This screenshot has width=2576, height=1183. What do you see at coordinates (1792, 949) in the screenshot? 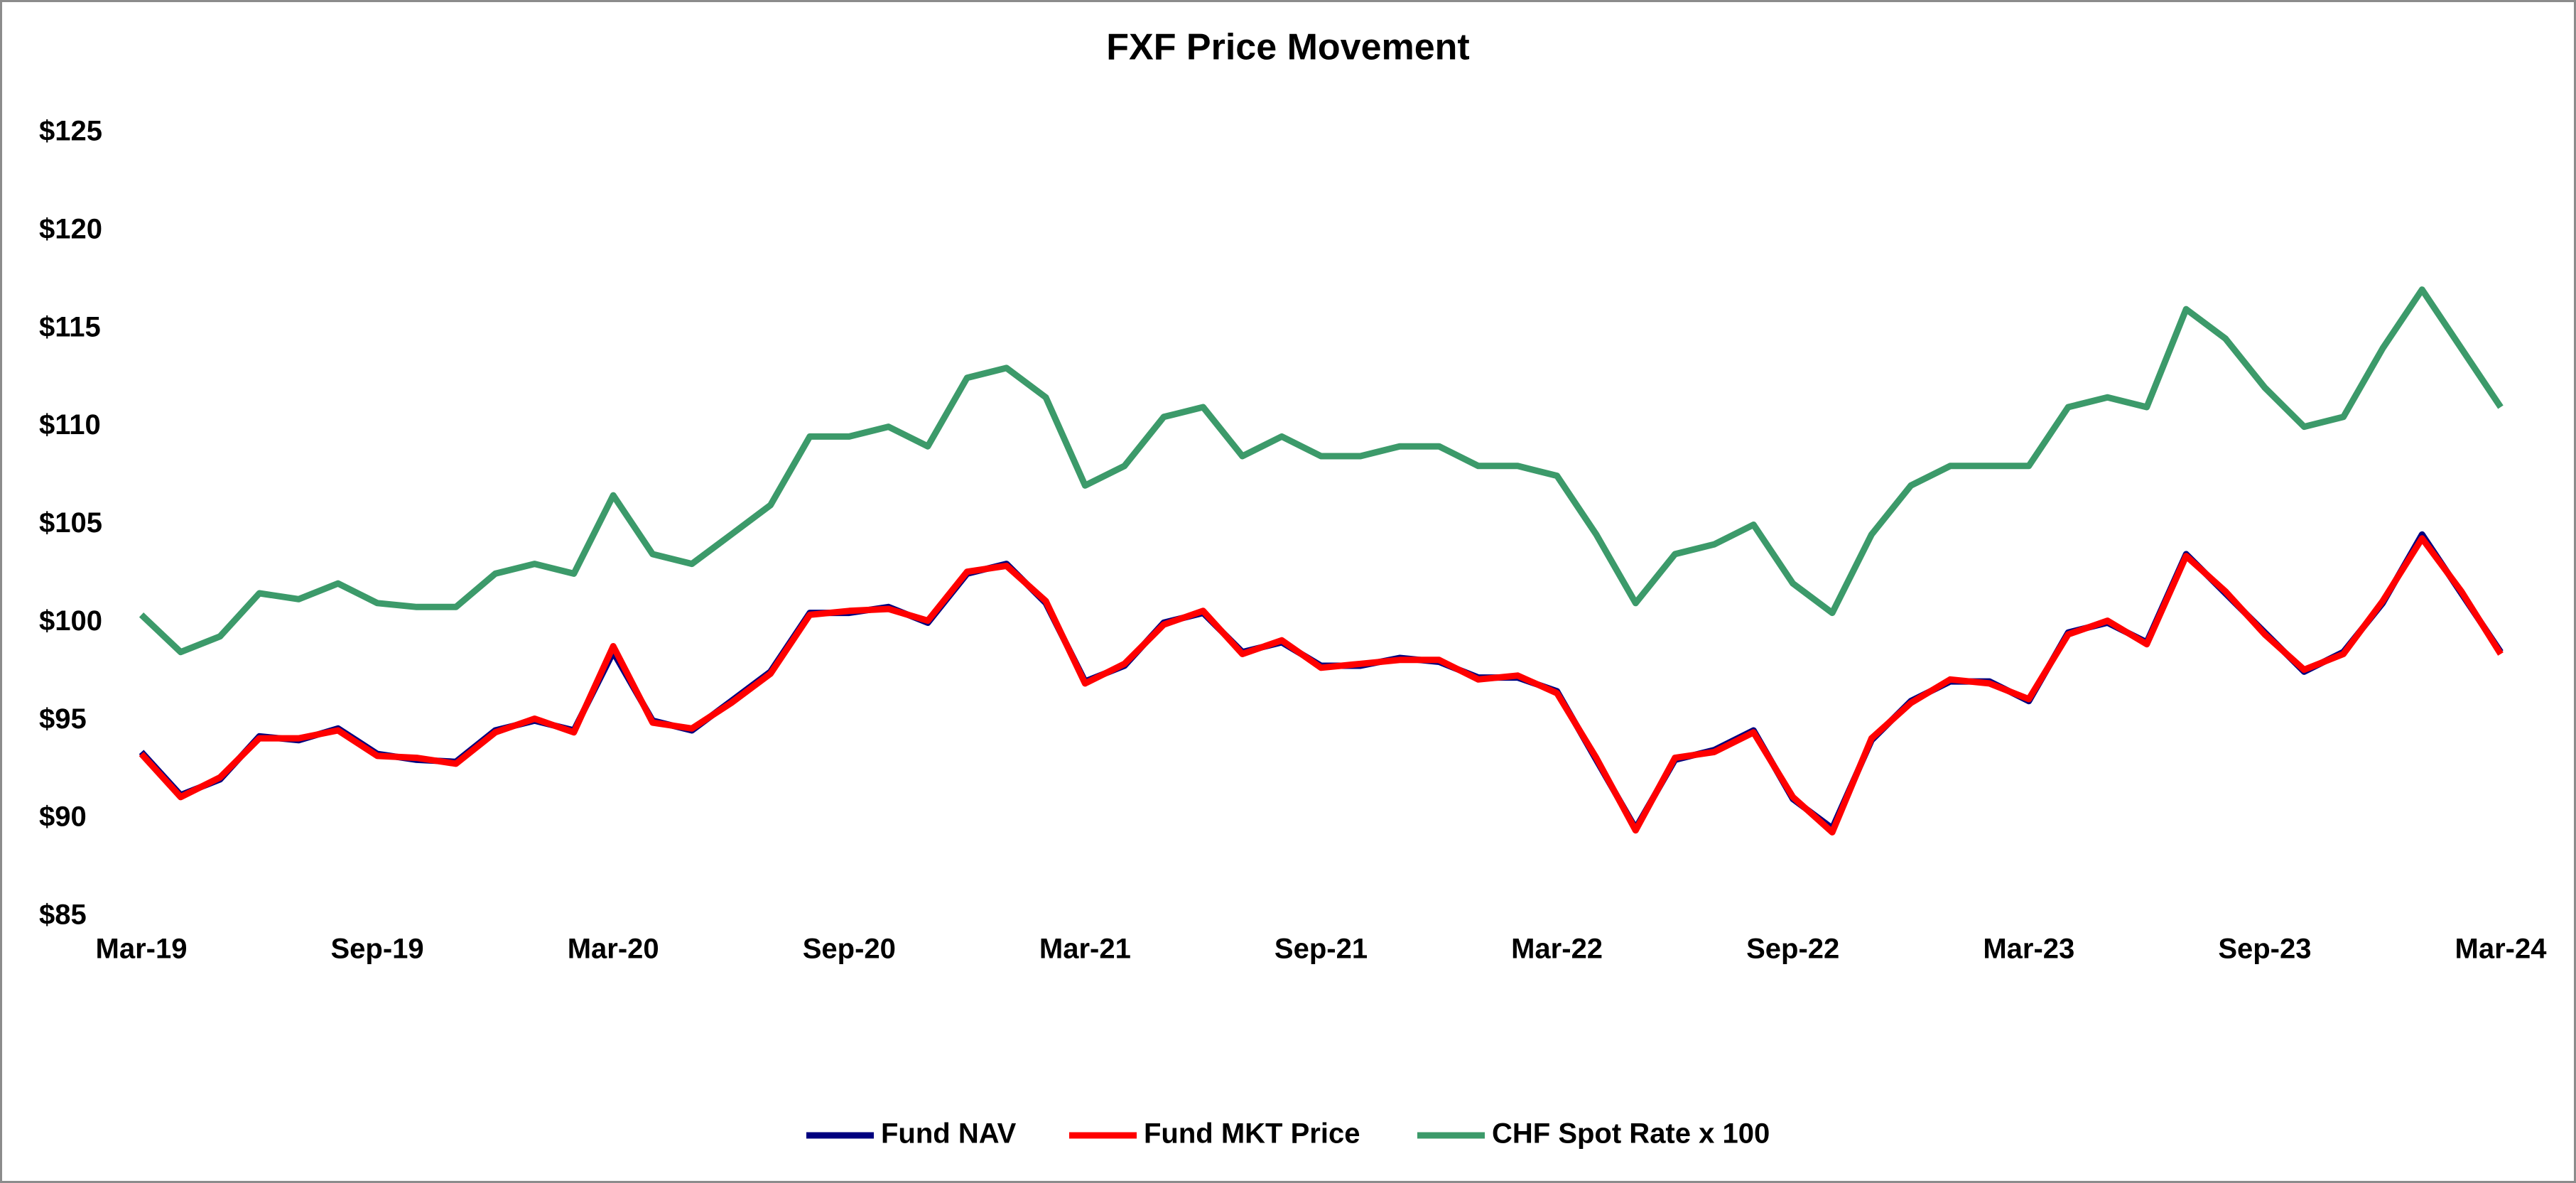
I see `x-tick-label: Sep-22` at bounding box center [1792, 949].